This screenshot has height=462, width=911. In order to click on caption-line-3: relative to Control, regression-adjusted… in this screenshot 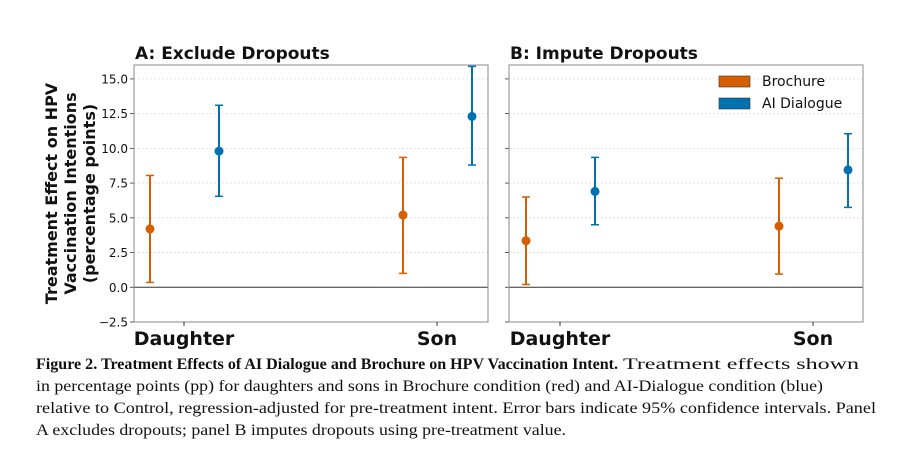, I will do `click(456, 408)`.